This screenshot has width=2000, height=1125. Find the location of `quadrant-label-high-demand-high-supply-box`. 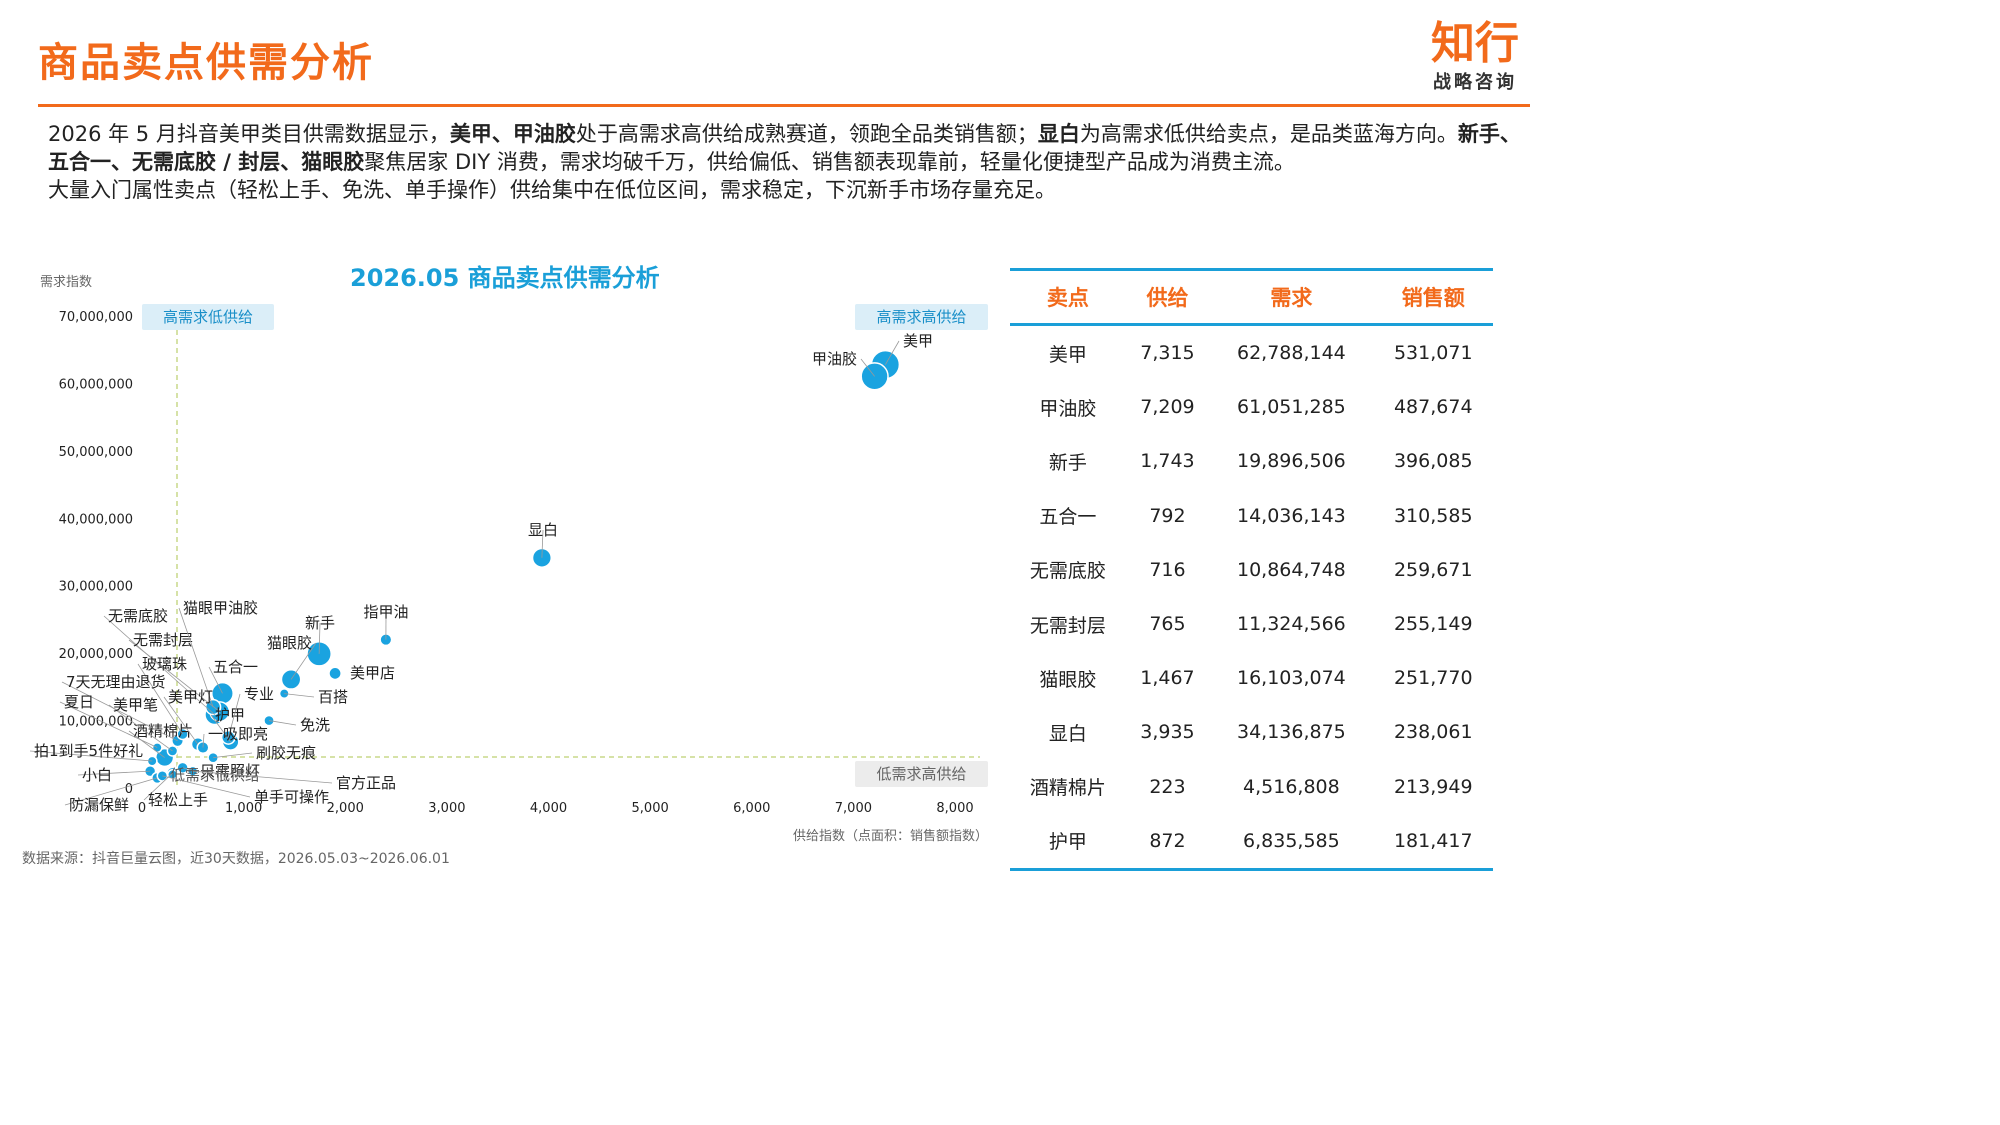

quadrant-label-high-demand-high-supply-box is located at coordinates (921, 317).